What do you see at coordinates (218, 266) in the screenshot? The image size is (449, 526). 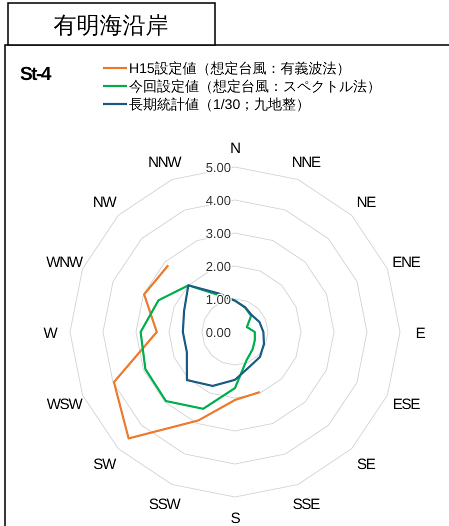 I see `y-tick-label: 2.00` at bounding box center [218, 266].